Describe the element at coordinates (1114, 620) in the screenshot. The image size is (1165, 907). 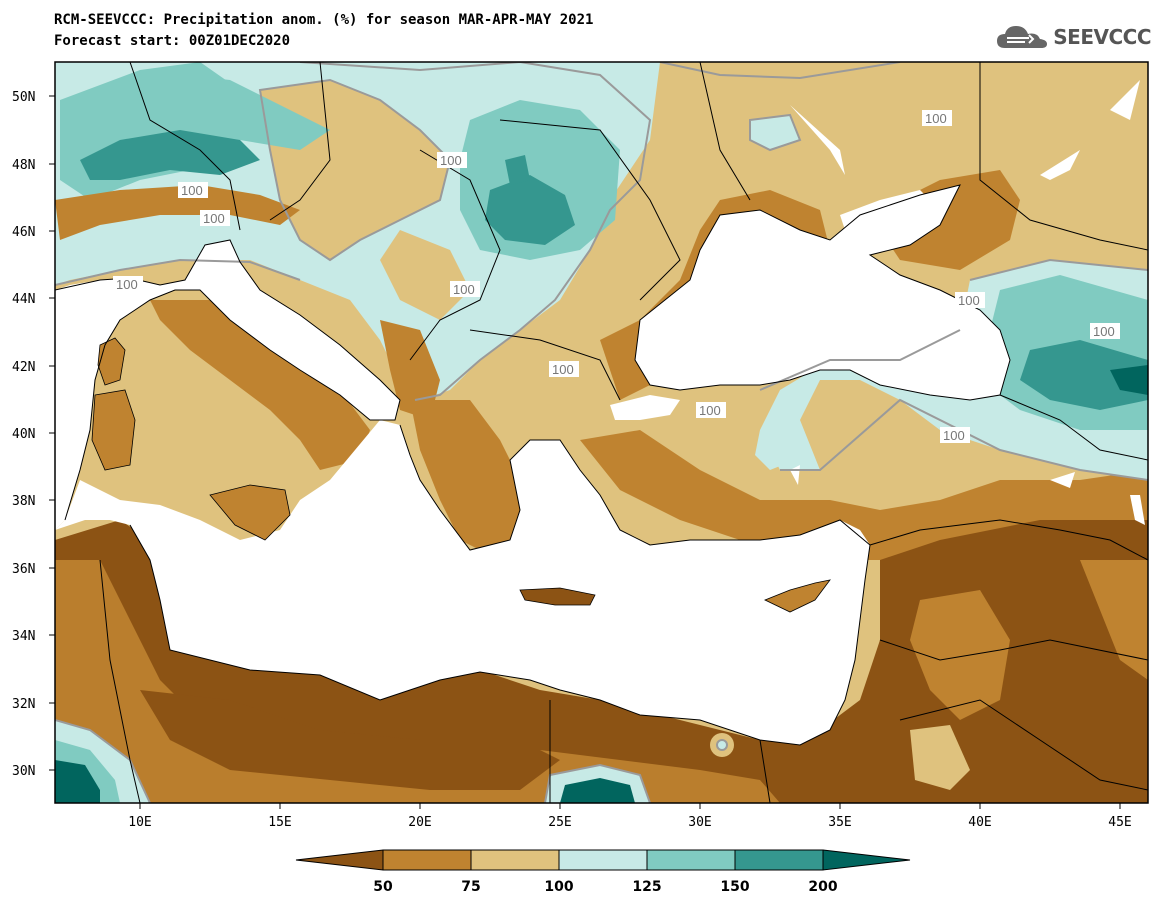
I see `anomaly-50-75-iraq` at that location.